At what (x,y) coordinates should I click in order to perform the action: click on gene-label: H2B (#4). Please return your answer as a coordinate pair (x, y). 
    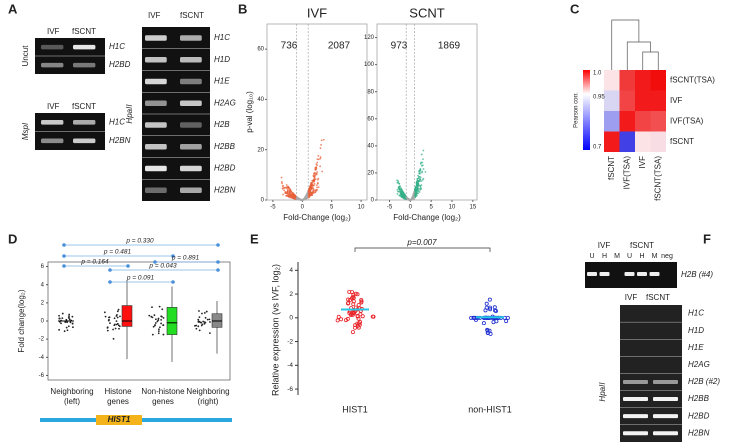
    Looking at the image, I should click on (697, 274).